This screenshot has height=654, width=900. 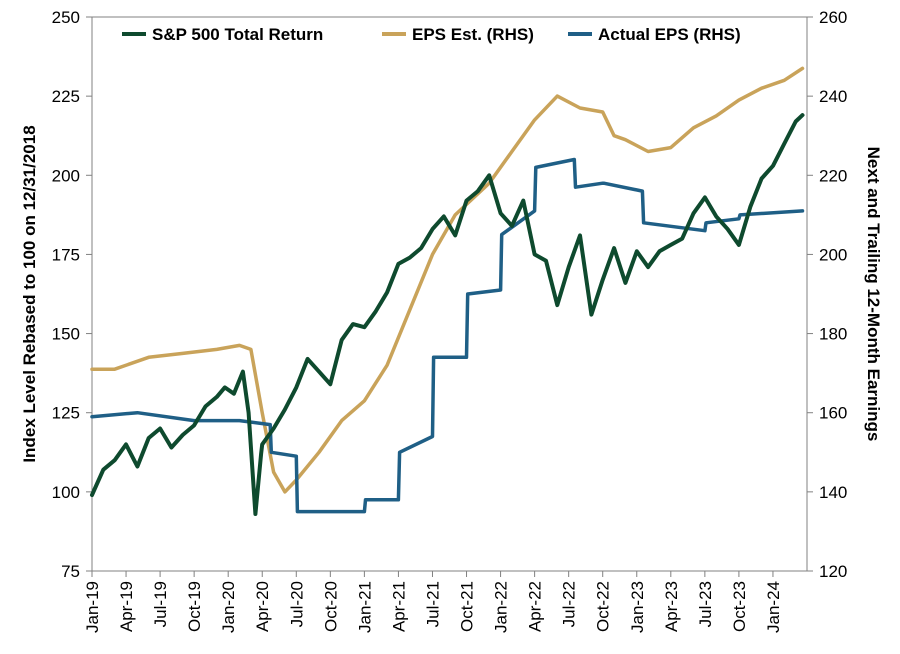 I want to click on x-tick-label: Oct-19, so click(x=194, y=606).